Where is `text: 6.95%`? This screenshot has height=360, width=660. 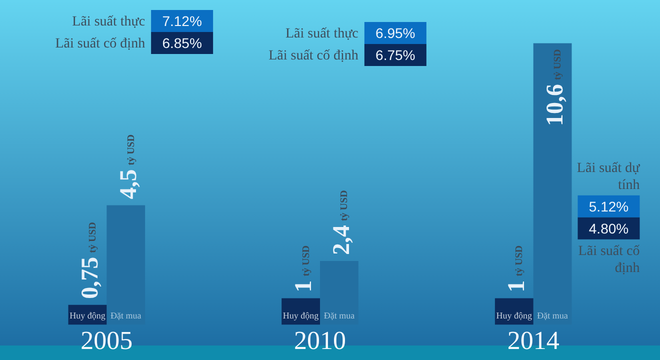
text: 6.95% is located at coordinates (396, 32).